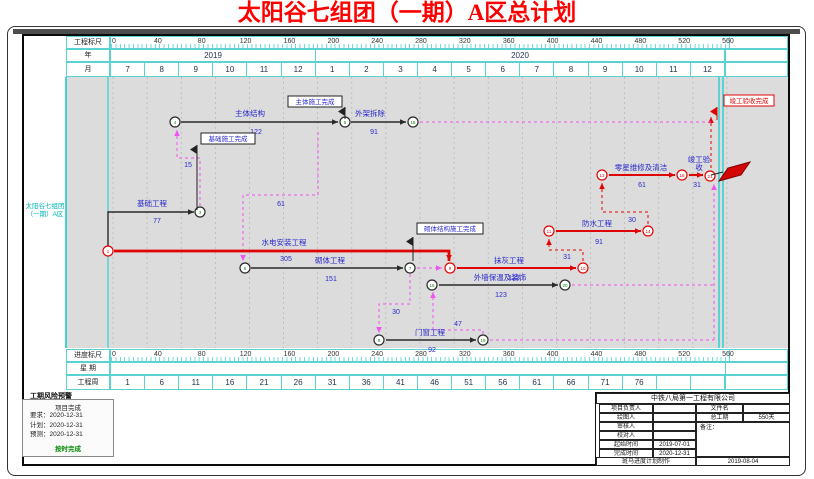 This screenshot has width=814, height=479. I want to click on tb-print-date: 2019-08-04, so click(743, 461).